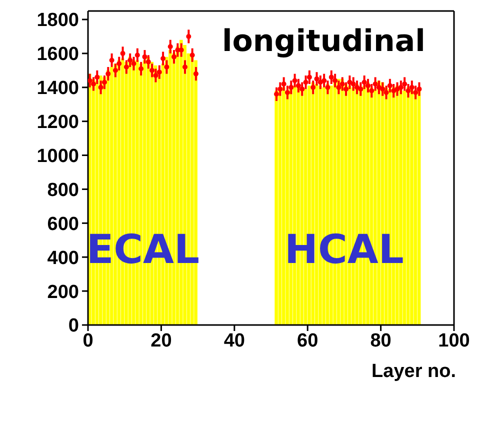 This screenshot has width=477, height=435. What do you see at coordinates (454, 341) in the screenshot?
I see `x-tick-label: 100` at bounding box center [454, 341].